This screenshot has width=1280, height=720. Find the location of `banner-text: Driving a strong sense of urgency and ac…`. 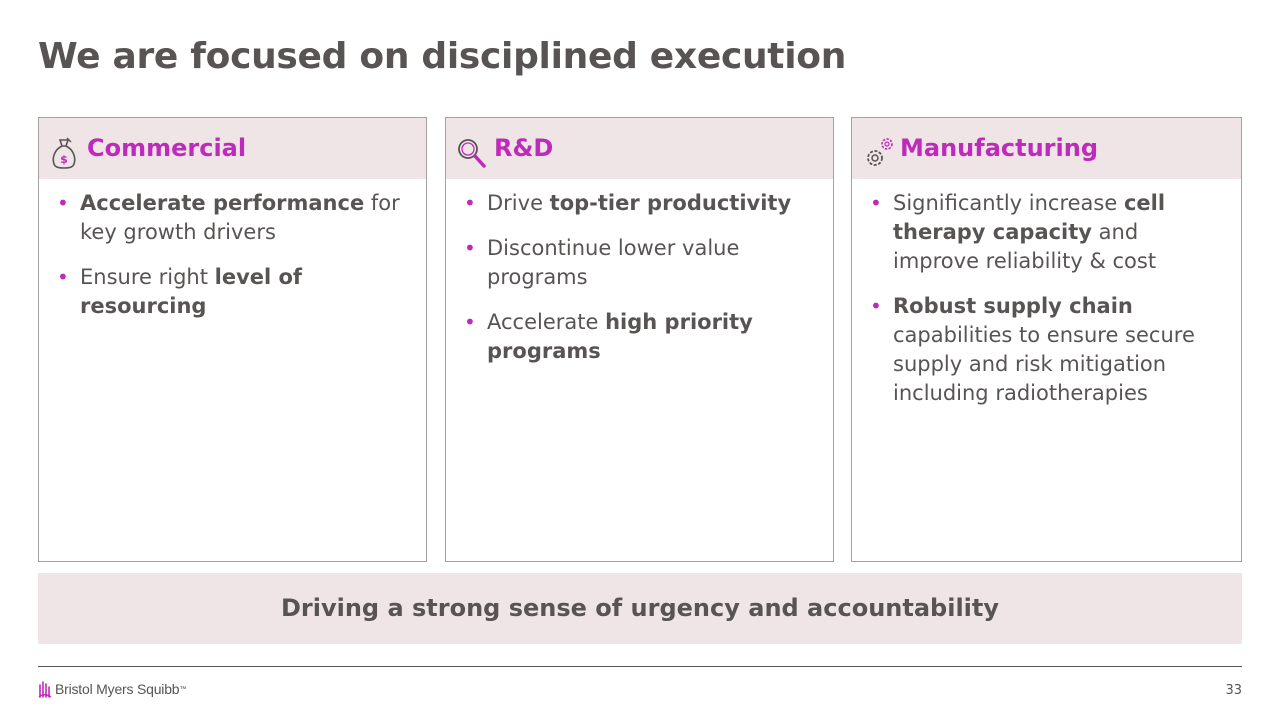

banner-text: Driving a strong sense of urgency and ac… is located at coordinates (640, 608).